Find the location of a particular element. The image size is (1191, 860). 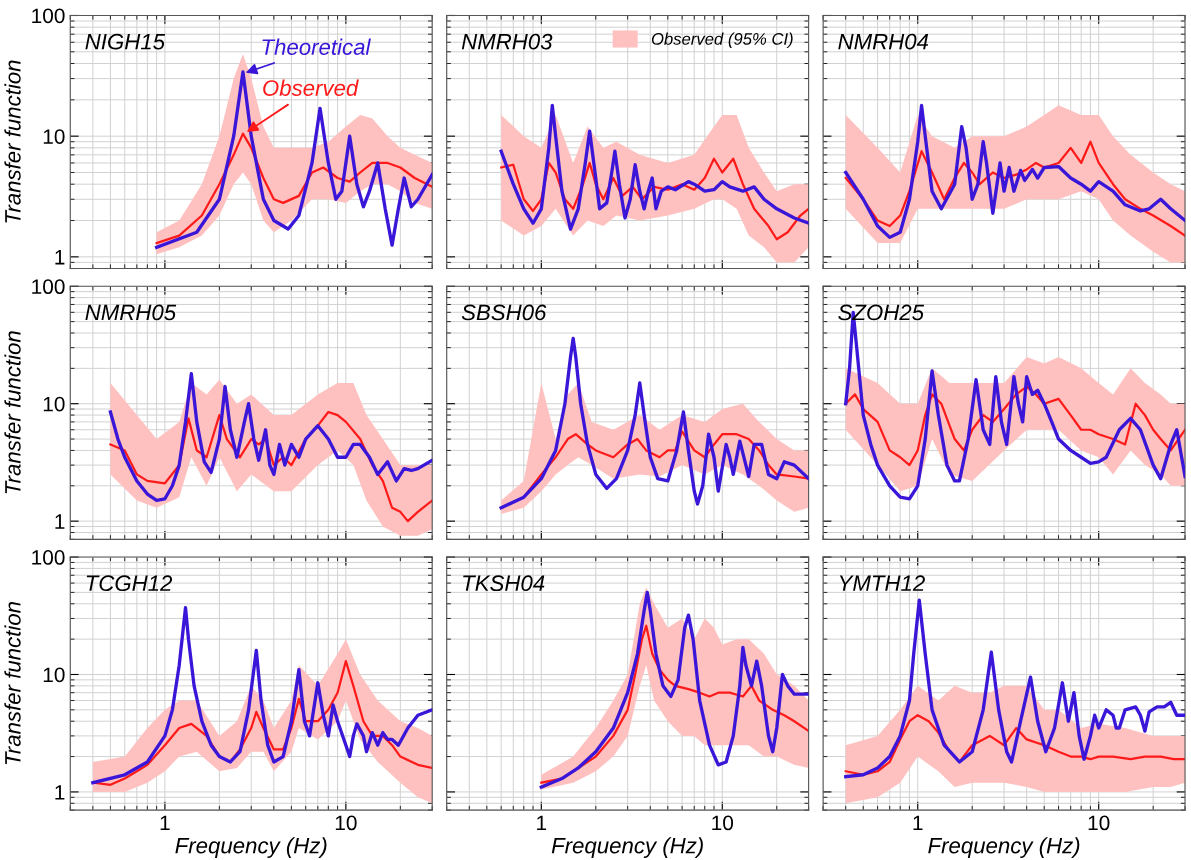

text: SZOH25 is located at coordinates (881, 312).